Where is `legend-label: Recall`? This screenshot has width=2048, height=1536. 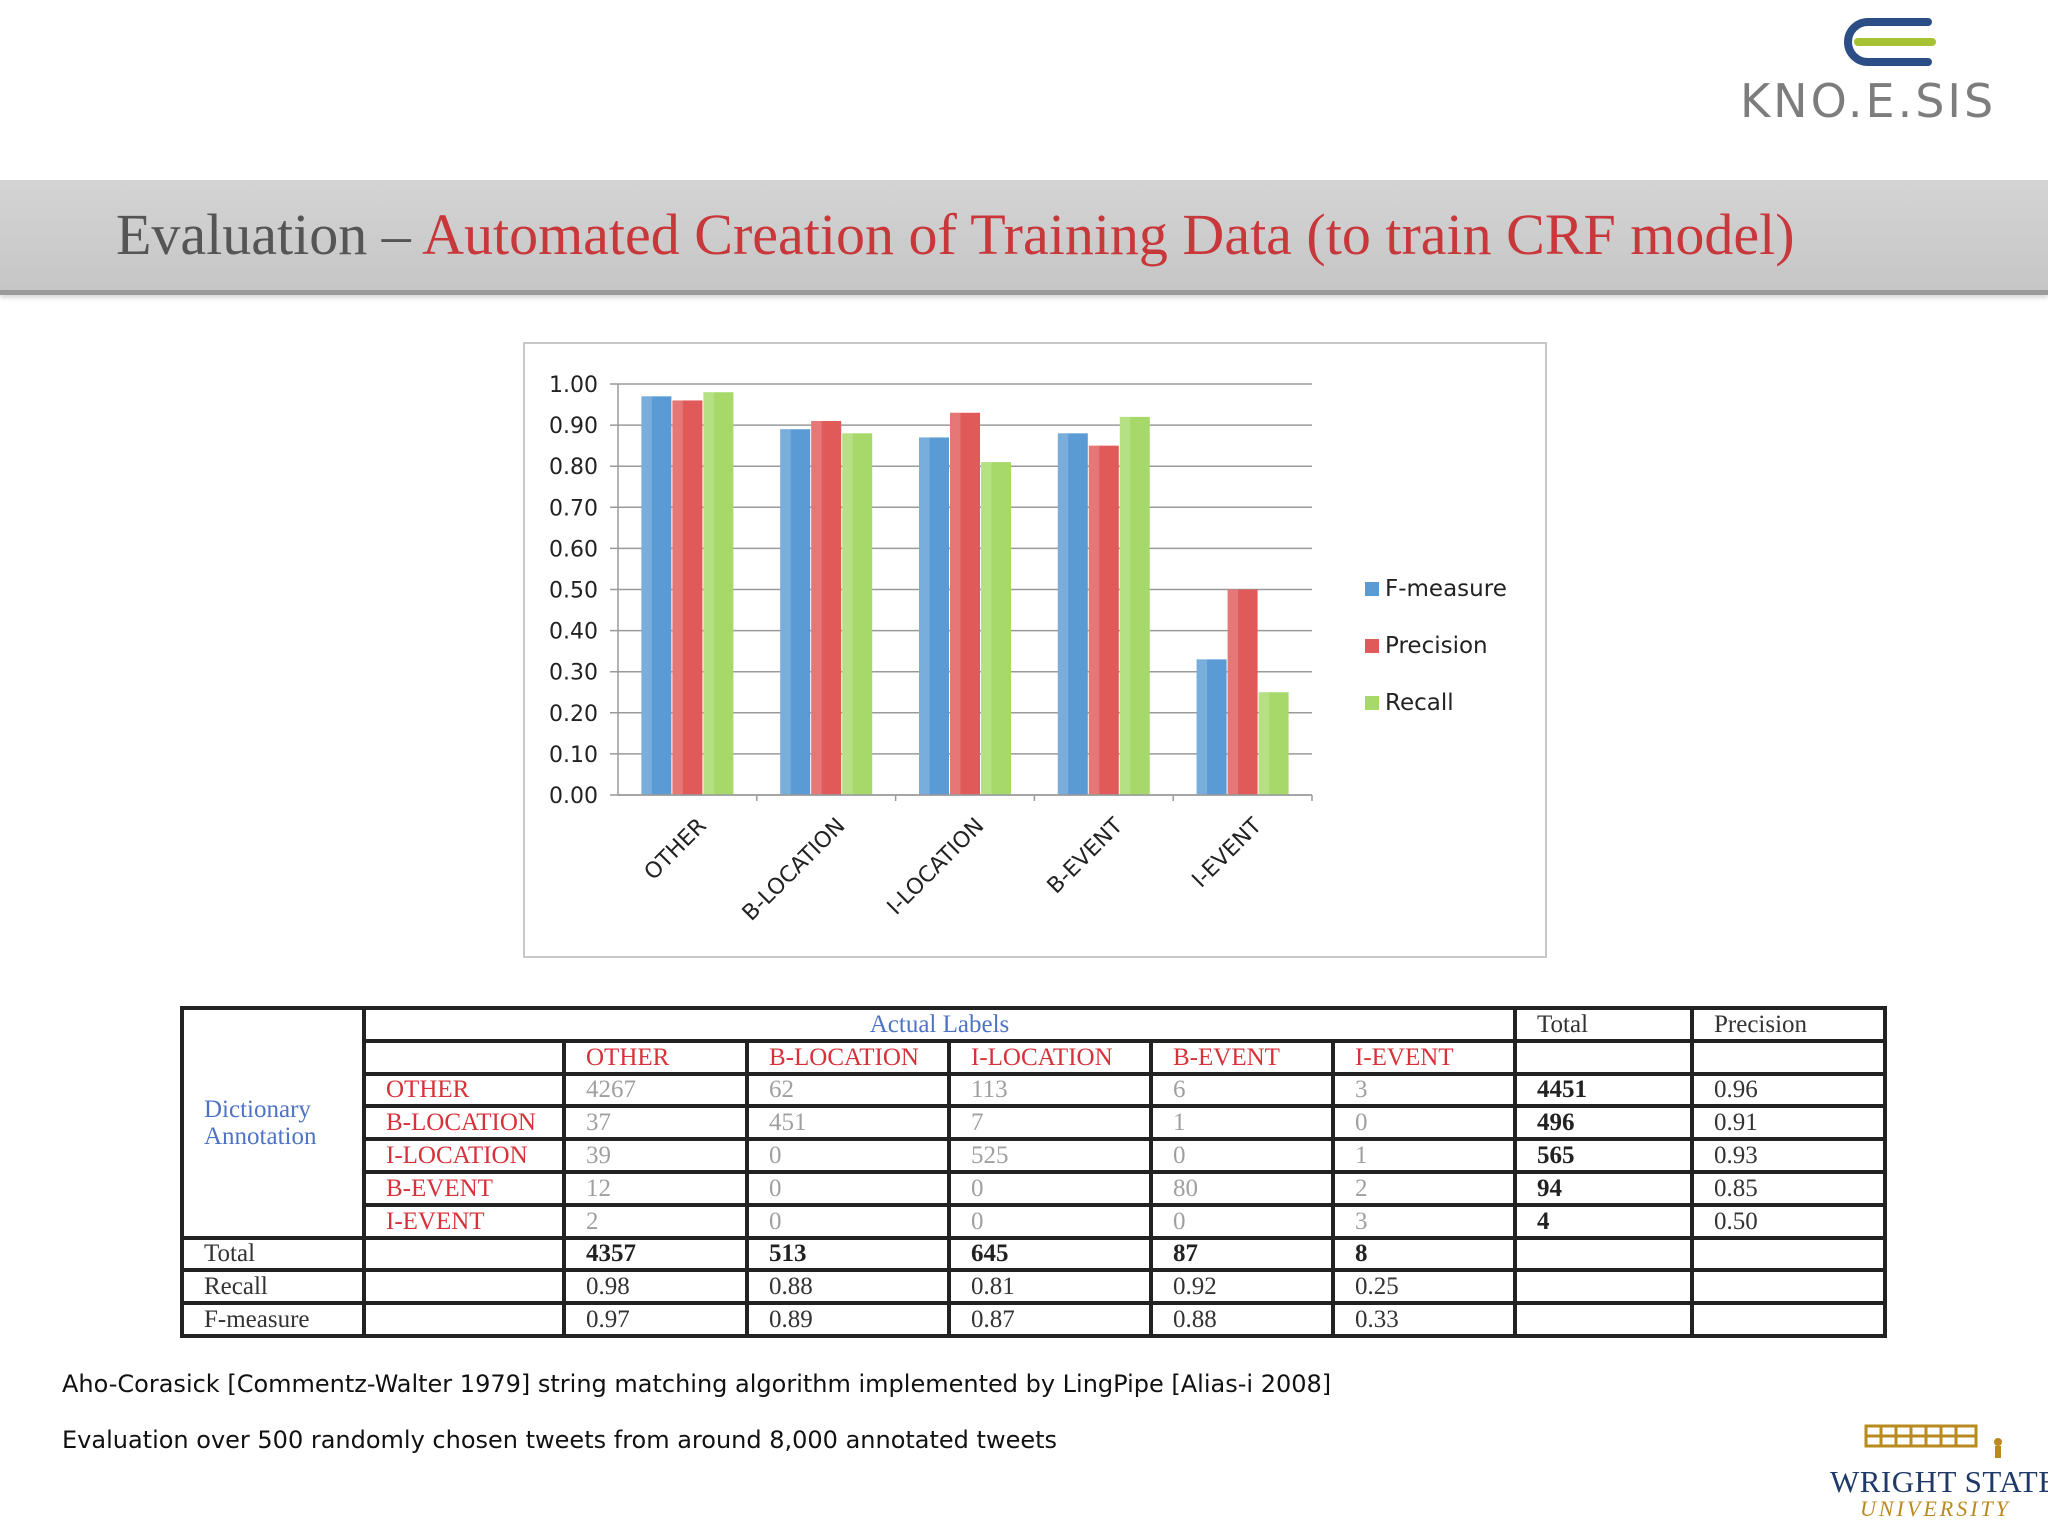 legend-label: Recall is located at coordinates (1419, 703).